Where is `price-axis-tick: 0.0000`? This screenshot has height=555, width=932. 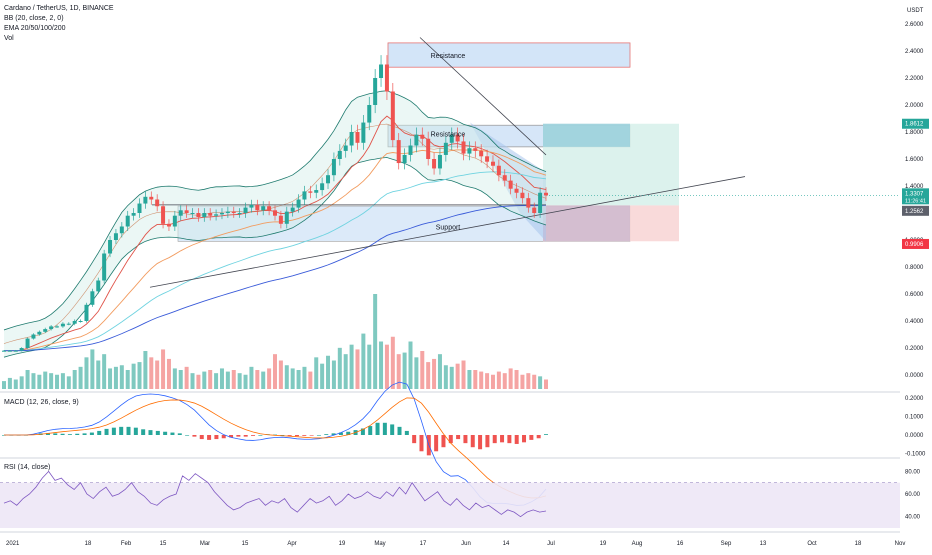
price-axis-tick: 0.0000 is located at coordinates (914, 376).